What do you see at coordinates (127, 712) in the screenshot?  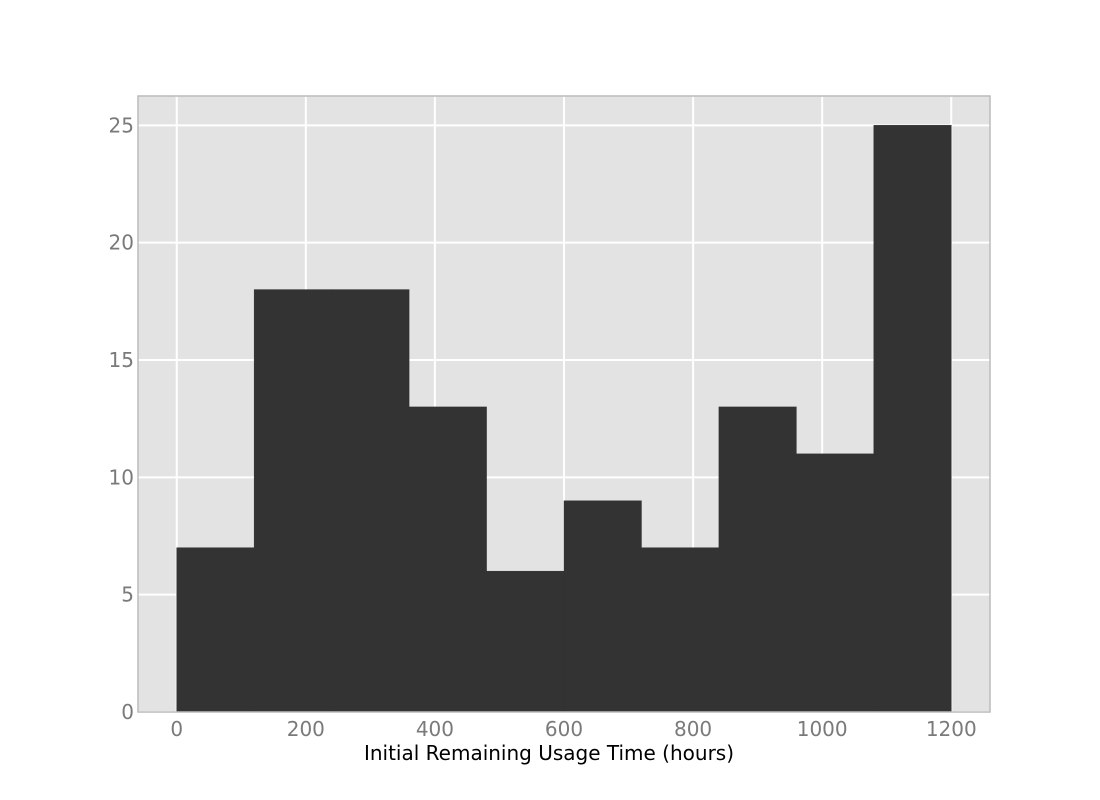 I see `y-tick-label: 0` at bounding box center [127, 712].